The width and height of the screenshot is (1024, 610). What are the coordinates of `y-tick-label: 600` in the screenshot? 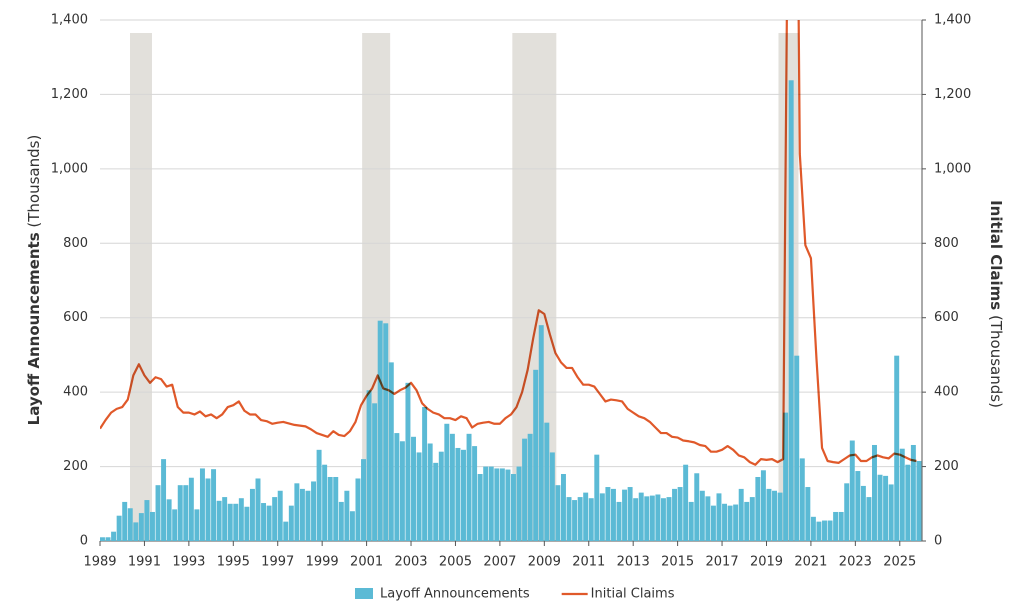 It's located at (75, 317).